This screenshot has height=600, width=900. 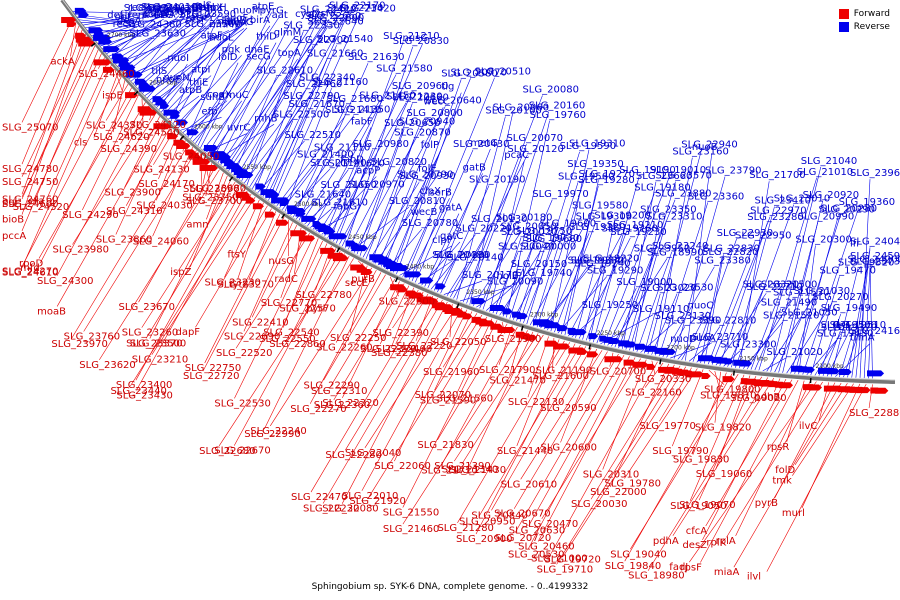 I want to click on forward-gene-label: SLG_22520, so click(x=244, y=353).